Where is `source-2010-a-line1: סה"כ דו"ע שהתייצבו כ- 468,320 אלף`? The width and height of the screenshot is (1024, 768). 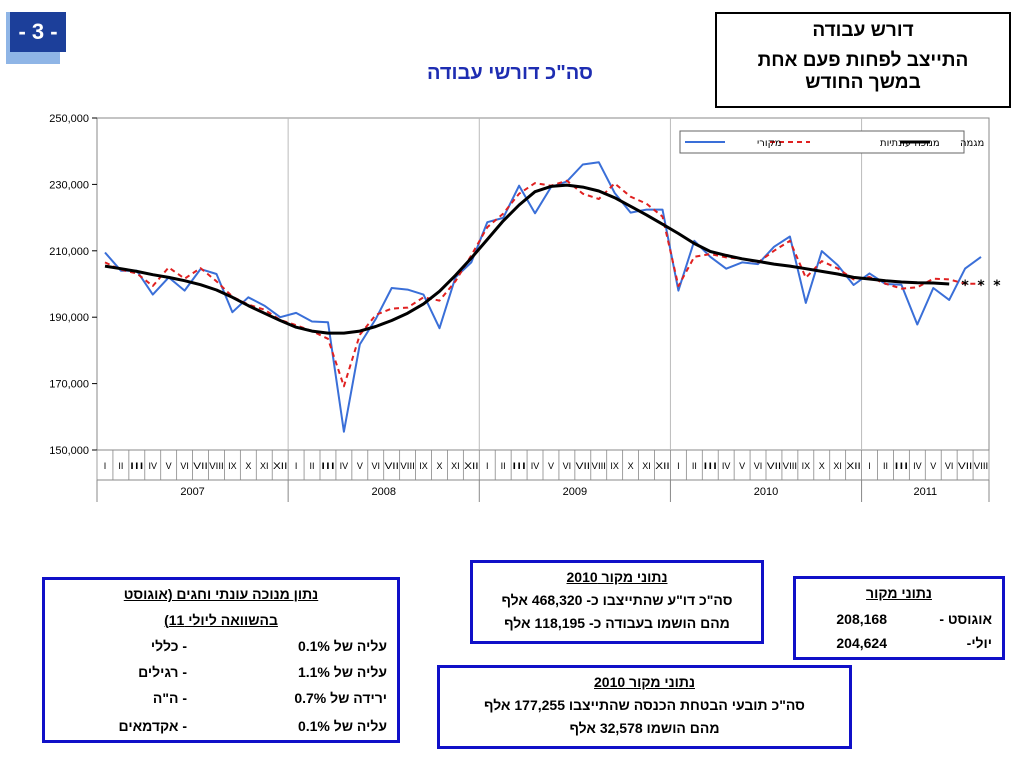 source-2010-a-line1: סה"כ דו"ע שהתייצבו כ- 468,320 אלף is located at coordinates (617, 600).